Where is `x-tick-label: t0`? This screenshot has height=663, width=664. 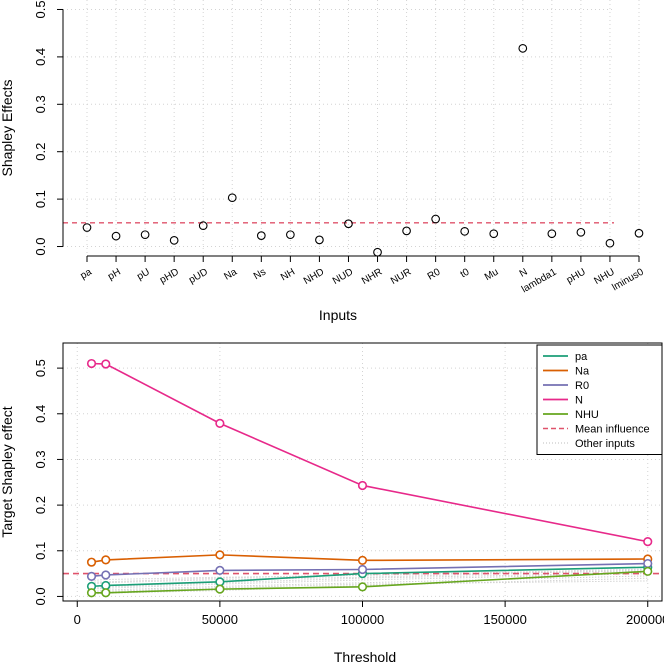
x-tick-label: t0 is located at coordinates (465, 273).